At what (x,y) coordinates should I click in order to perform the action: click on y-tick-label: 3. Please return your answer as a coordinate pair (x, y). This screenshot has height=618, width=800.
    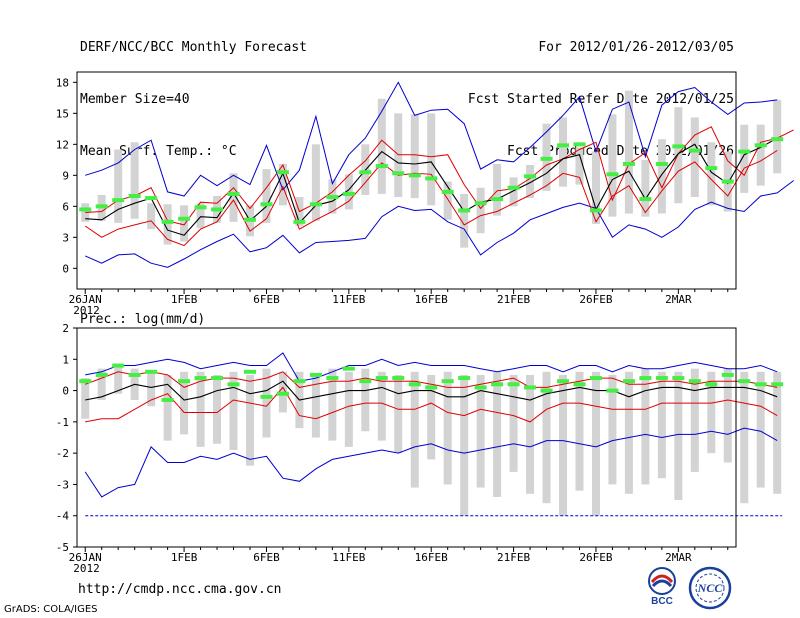
    Looking at the image, I should click on (65, 237).